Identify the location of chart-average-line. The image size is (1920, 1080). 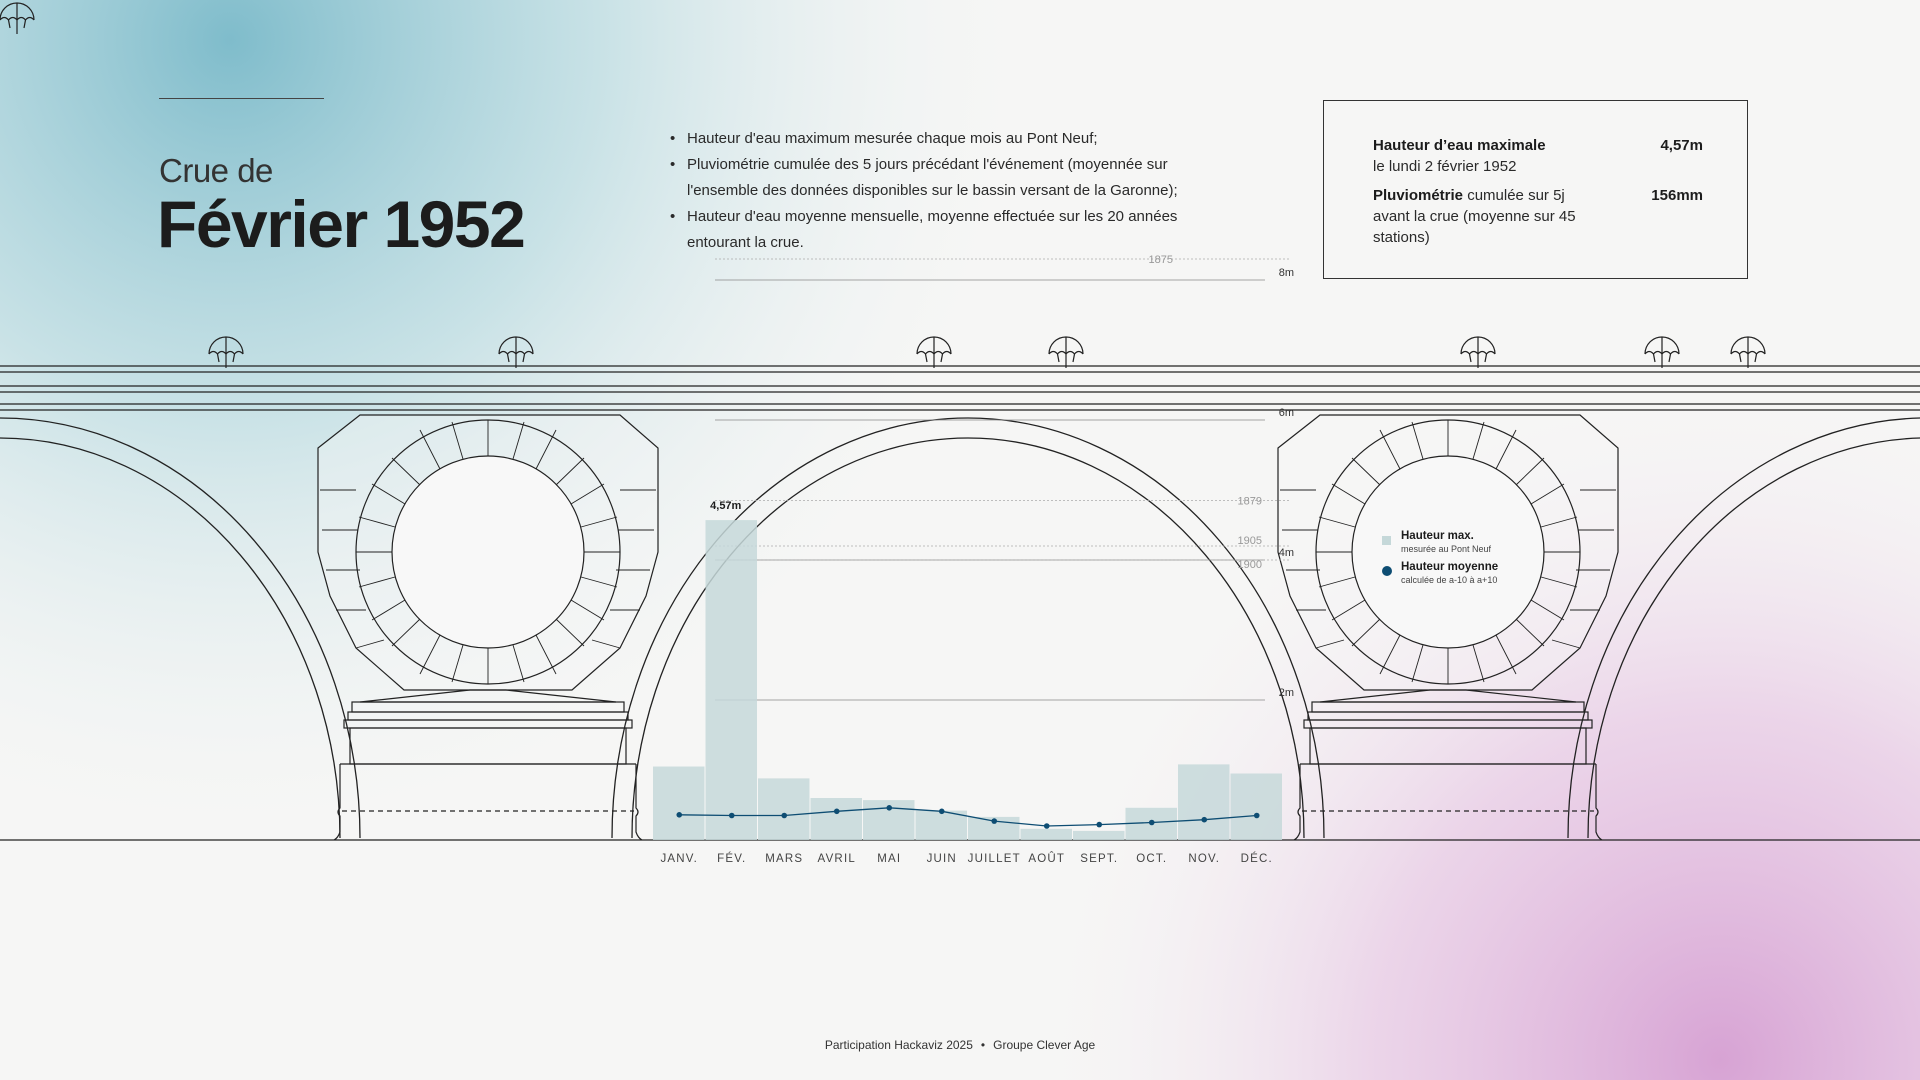
(968, 817).